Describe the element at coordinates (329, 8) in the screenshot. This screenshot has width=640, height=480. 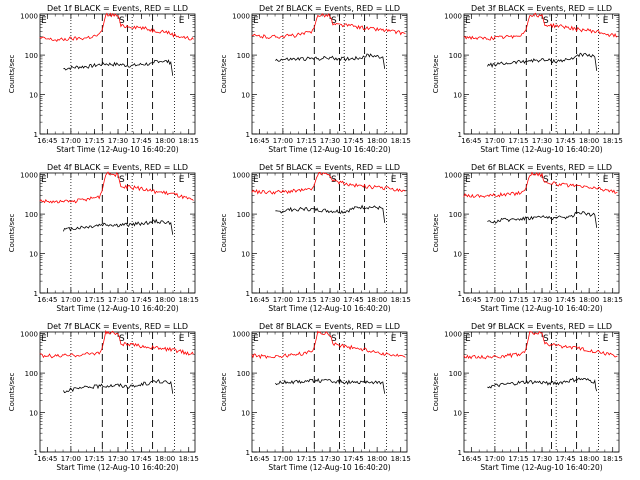
I see `panel-title: Det 2f BLACK = Events, RED = LLD` at that location.